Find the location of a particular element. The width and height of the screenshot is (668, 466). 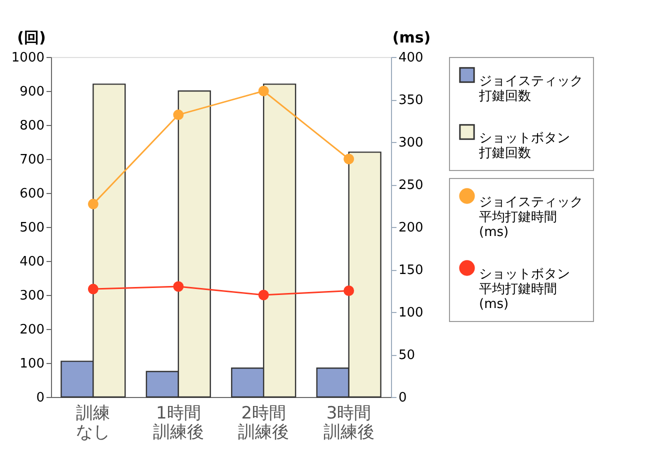

y2-tick-label: 0 is located at coordinates (402, 398).